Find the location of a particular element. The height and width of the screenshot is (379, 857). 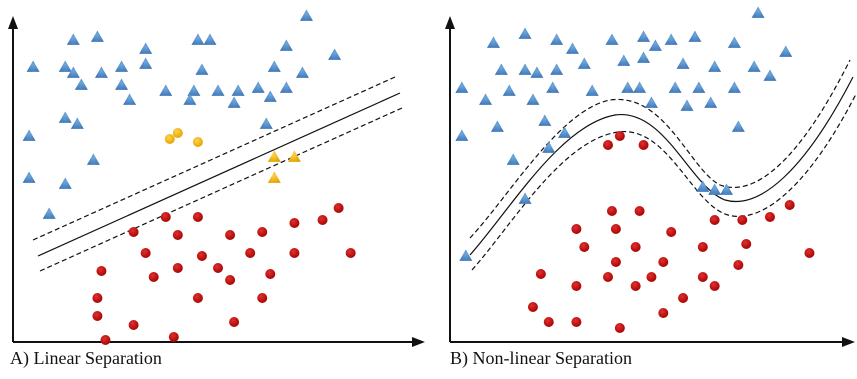

panel-a-caption: A) Linear Separation is located at coordinates (86, 358).